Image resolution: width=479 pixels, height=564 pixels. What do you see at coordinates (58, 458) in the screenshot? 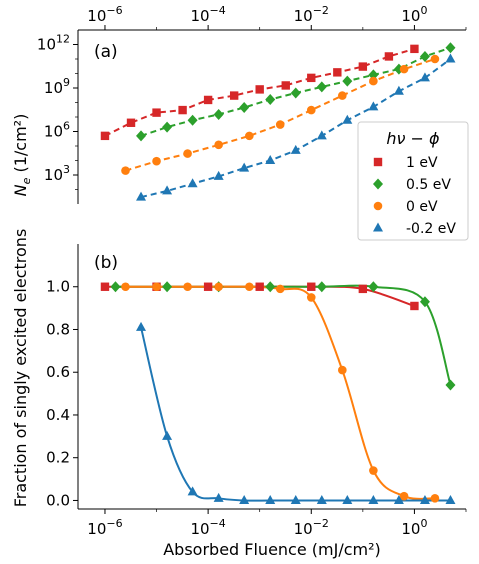
I see `panel-b-y-tick-label: 0.2` at bounding box center [58, 458].